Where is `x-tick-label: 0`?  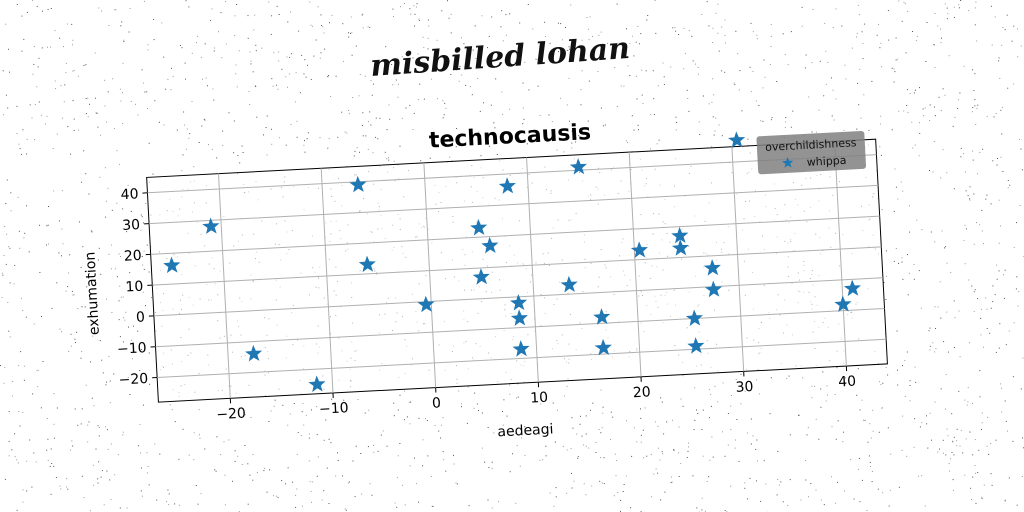 x-tick-label: 0 is located at coordinates (437, 403).